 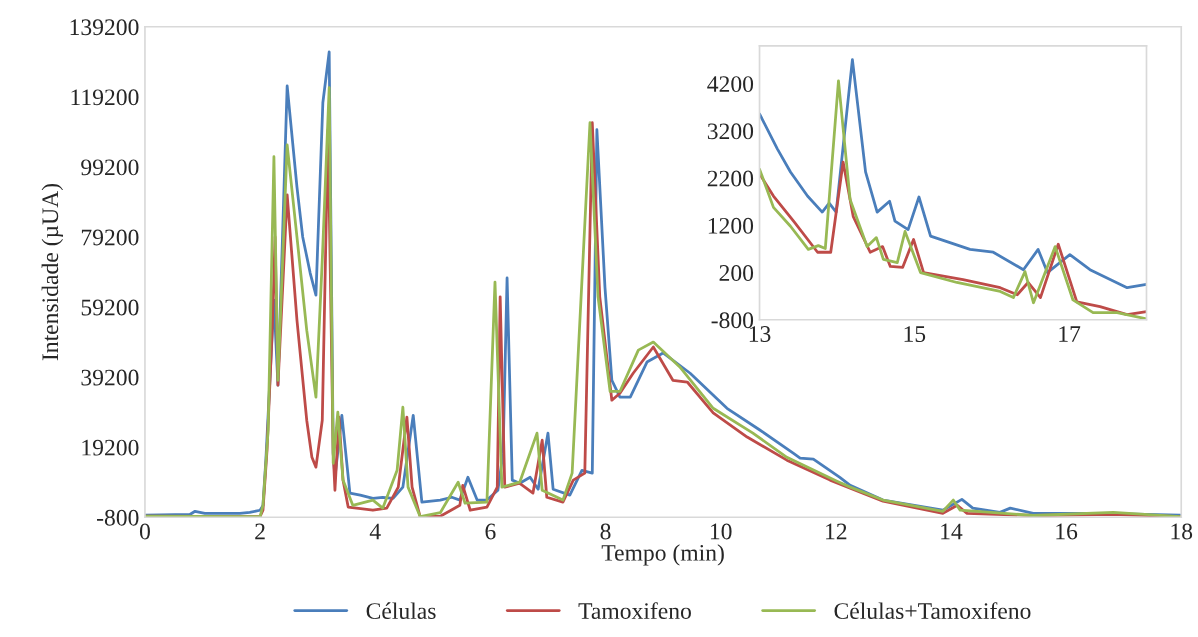 I want to click on legend-label: Tamoxifeno, so click(x=634, y=611).